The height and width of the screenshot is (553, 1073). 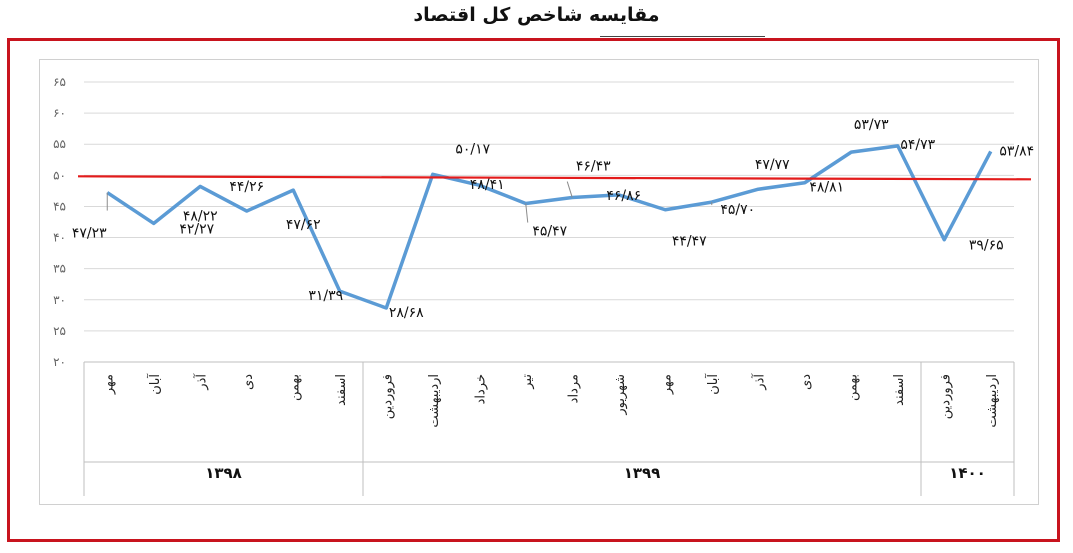 What do you see at coordinates (737, 210) in the screenshot?
I see `data-label: ۴۵/۷۰` at bounding box center [737, 210].